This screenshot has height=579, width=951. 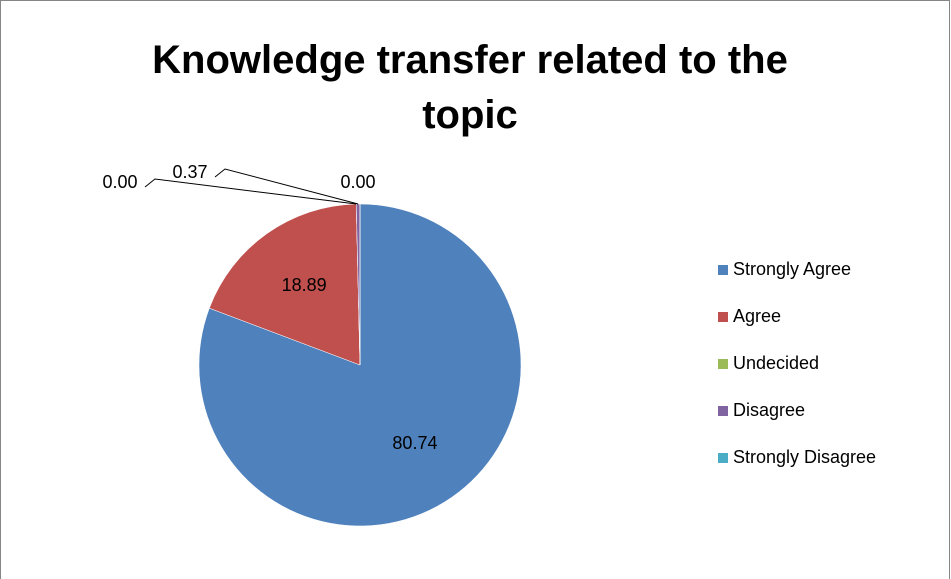 What do you see at coordinates (414, 443) in the screenshot?
I see `data-label: 80.74` at bounding box center [414, 443].